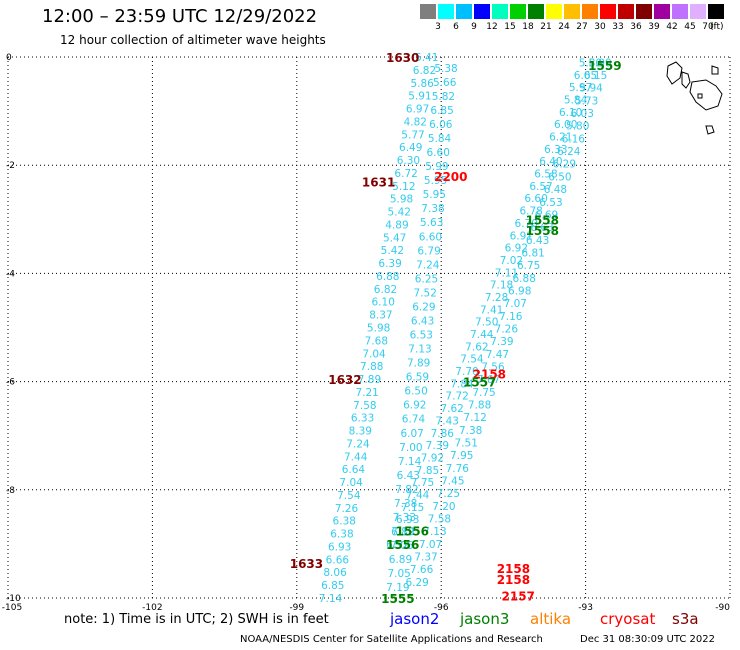 The image size is (740, 650). Describe the element at coordinates (412, 135) in the screenshot. I see `swh-value-label: 5.77` at that location.